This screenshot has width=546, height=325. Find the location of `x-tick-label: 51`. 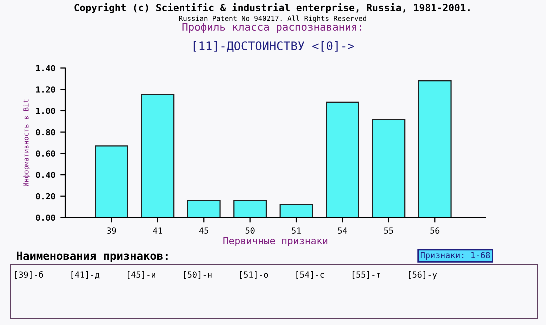

x-tick-label: 51 is located at coordinates (296, 231).